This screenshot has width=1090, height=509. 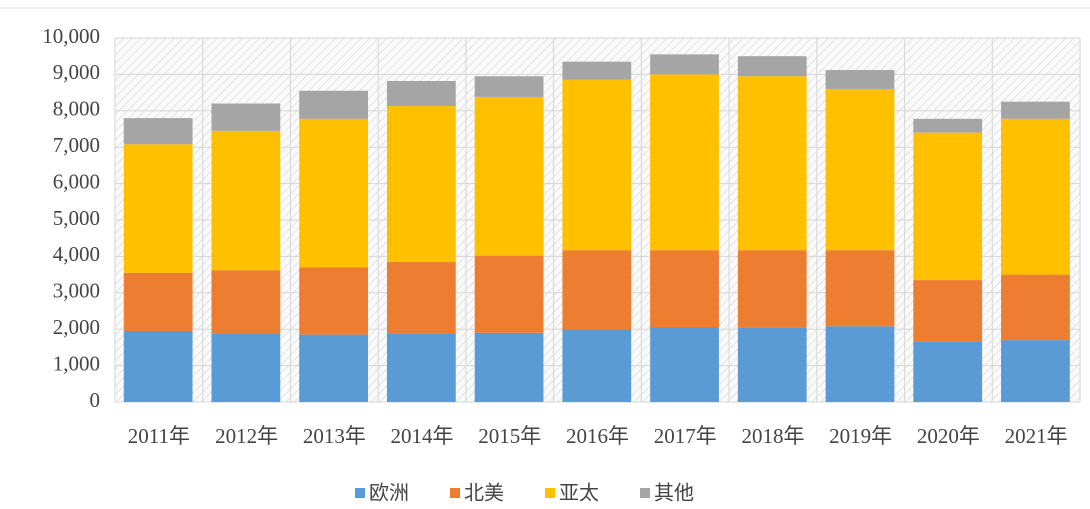 I want to click on x-tick-label: 2017年, so click(x=685, y=436).